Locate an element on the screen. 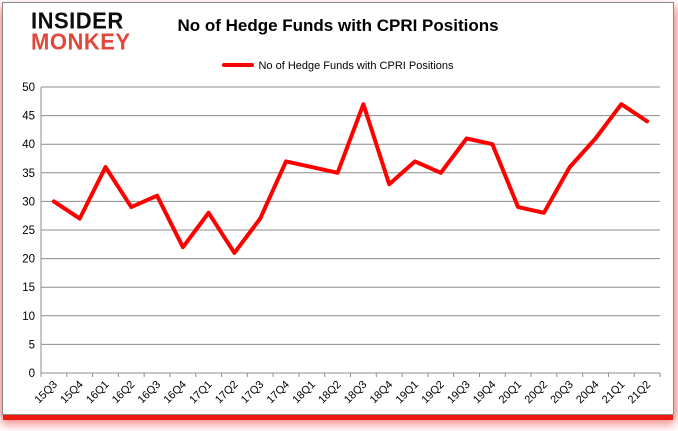 The height and width of the screenshot is (431, 678). y-axis-tick-label: 30 is located at coordinates (28, 202).